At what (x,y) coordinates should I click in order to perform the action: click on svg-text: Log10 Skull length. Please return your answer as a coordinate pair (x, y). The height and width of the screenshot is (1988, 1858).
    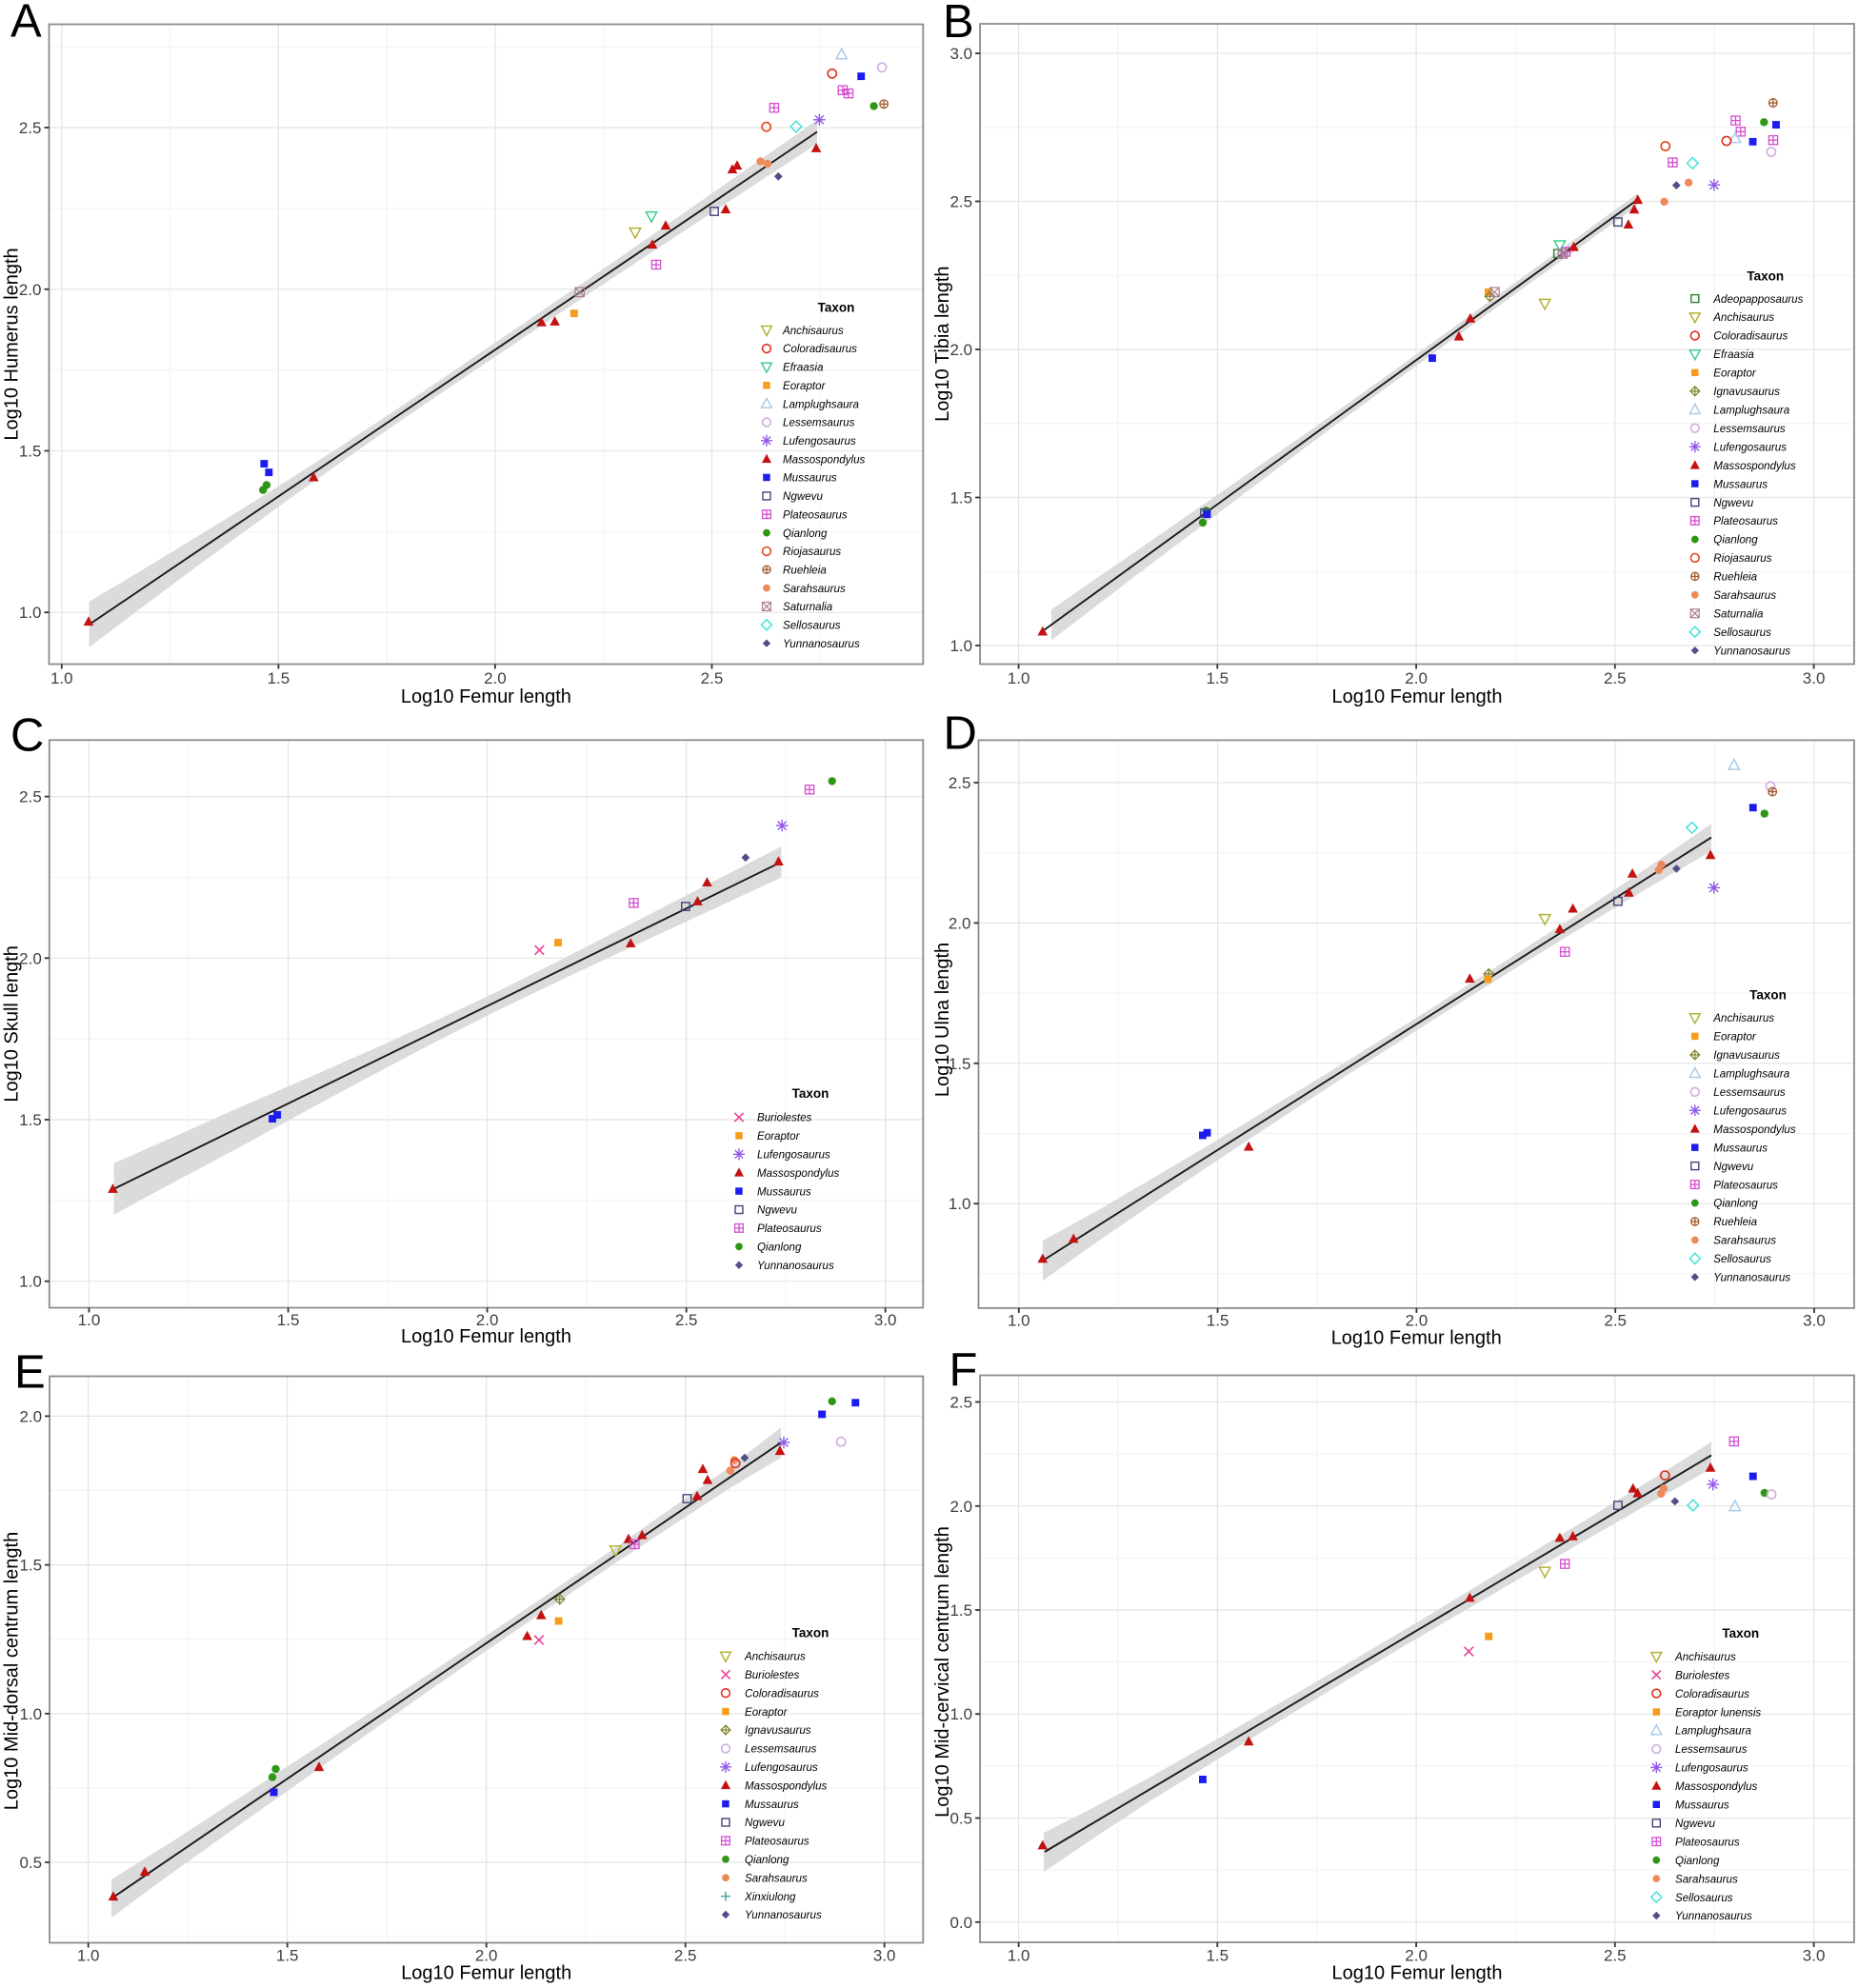
    Looking at the image, I should click on (12, 1024).